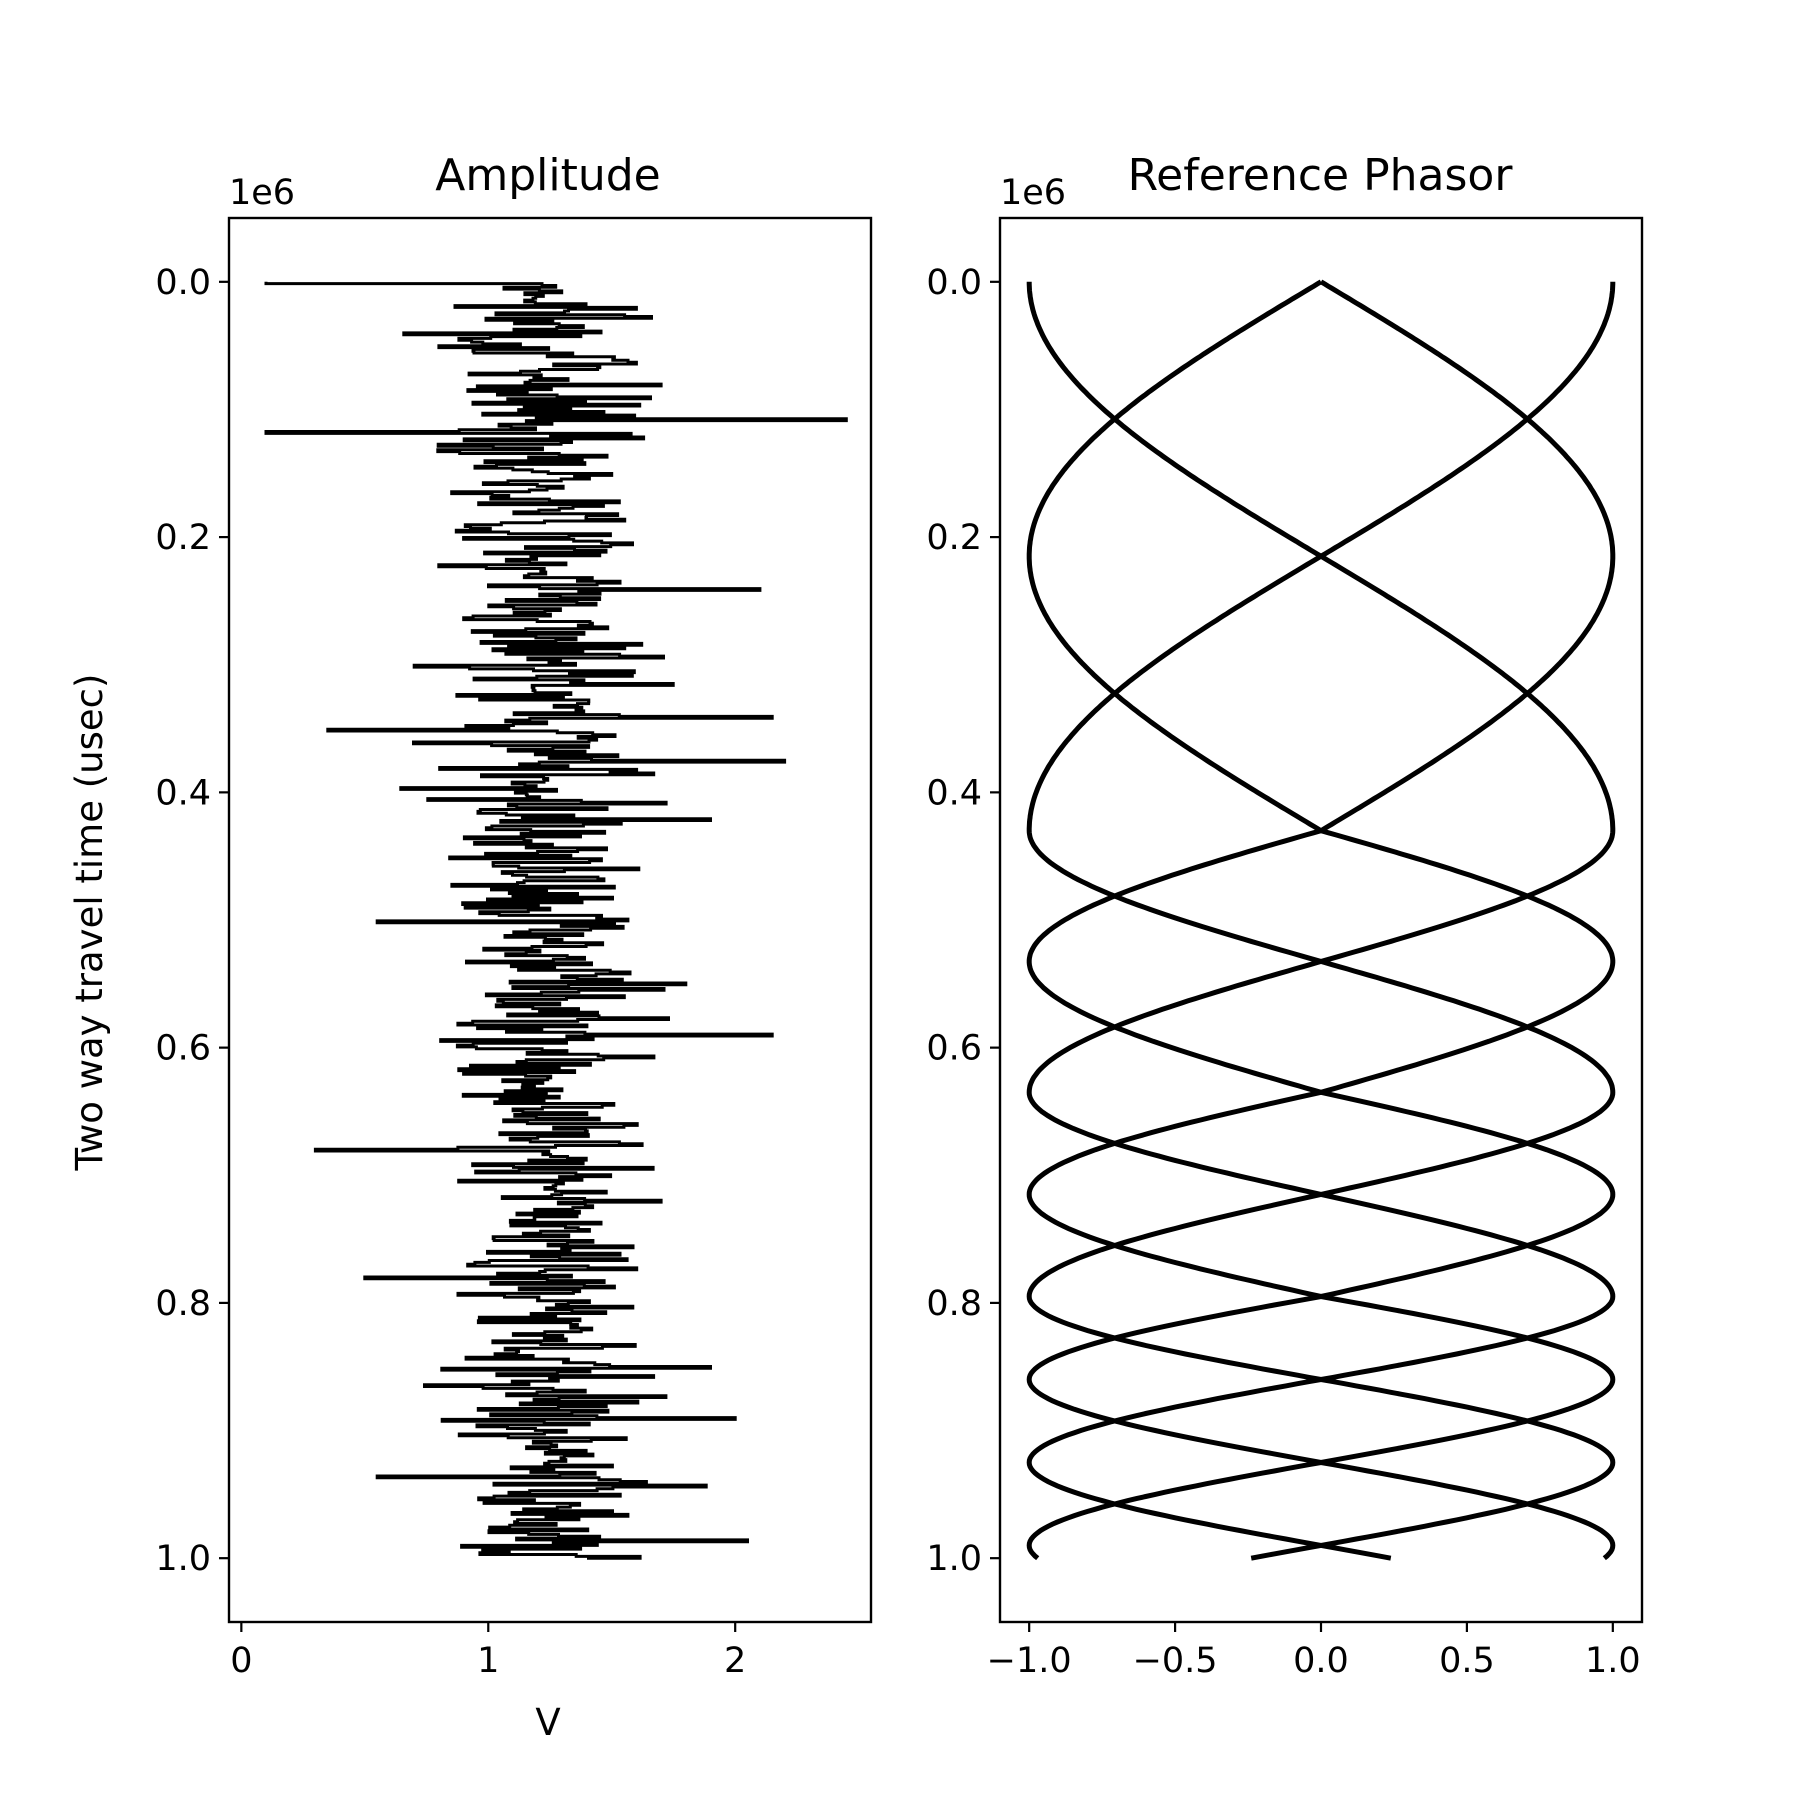 This screenshot has height=1800, width=1800. What do you see at coordinates (262, 193) in the screenshot?
I see `amplitude-y-offset-label: 1e6` at bounding box center [262, 193].